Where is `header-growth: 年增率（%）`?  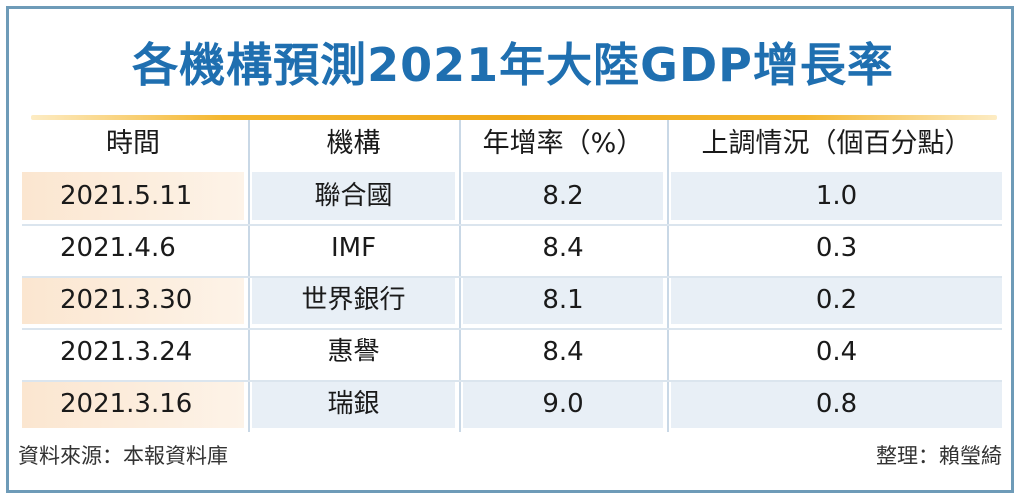 header-growth: 年增率（%） is located at coordinates (563, 143).